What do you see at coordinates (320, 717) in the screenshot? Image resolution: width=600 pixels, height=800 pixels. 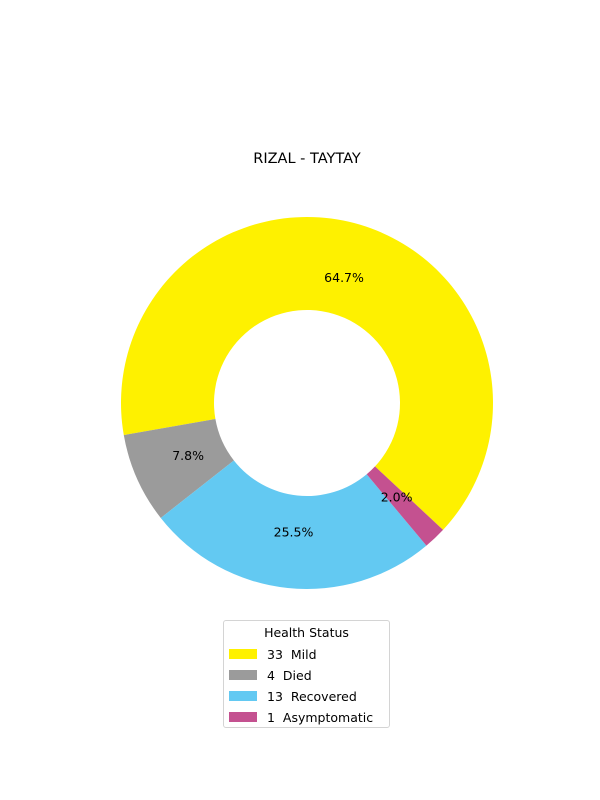 I see `legend-label-asymptomatic: 1 Asymptomatic` at bounding box center [320, 717].